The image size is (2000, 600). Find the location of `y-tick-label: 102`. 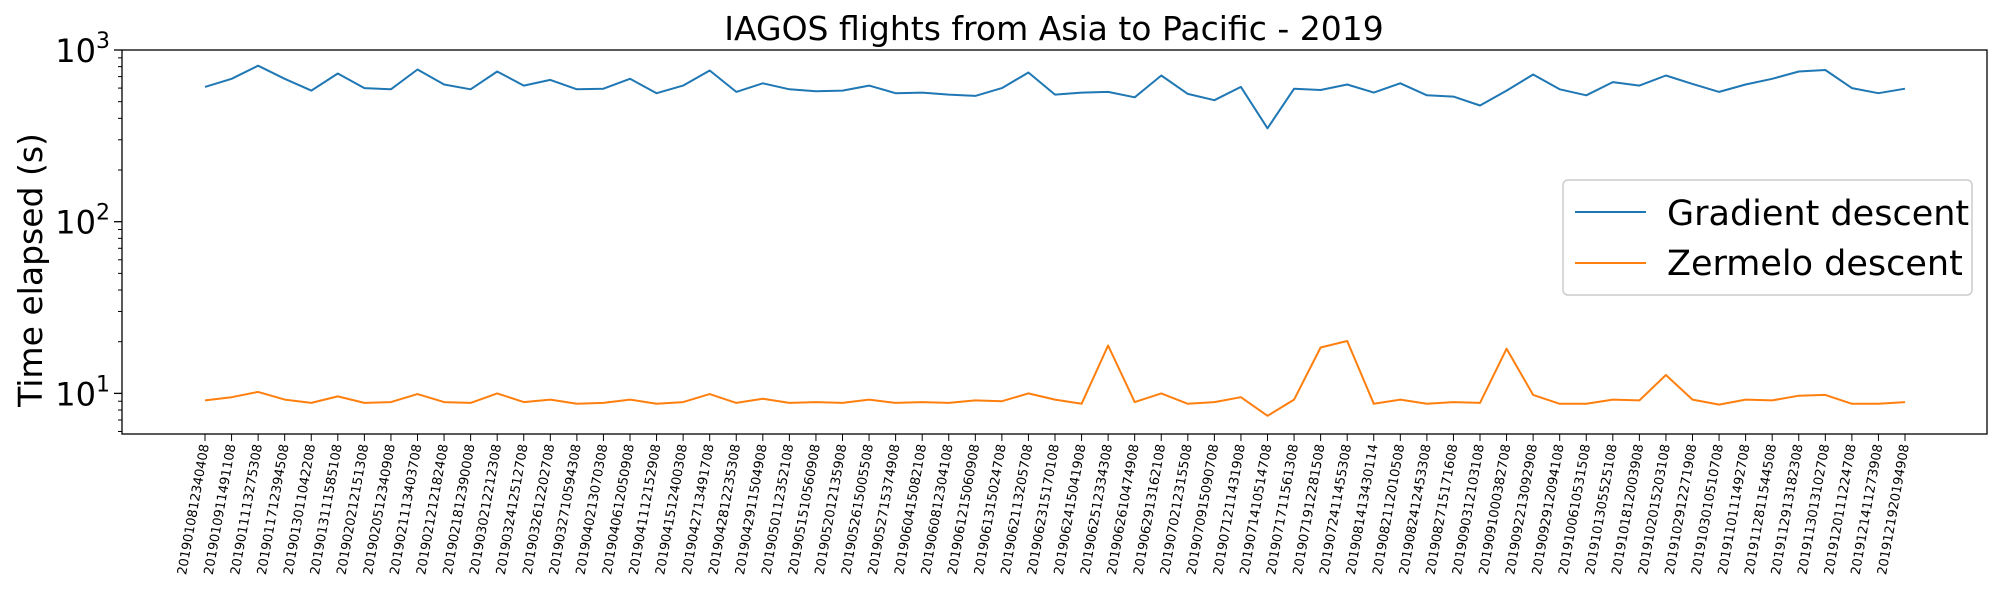

y-tick-label: 102 is located at coordinates (82, 221).